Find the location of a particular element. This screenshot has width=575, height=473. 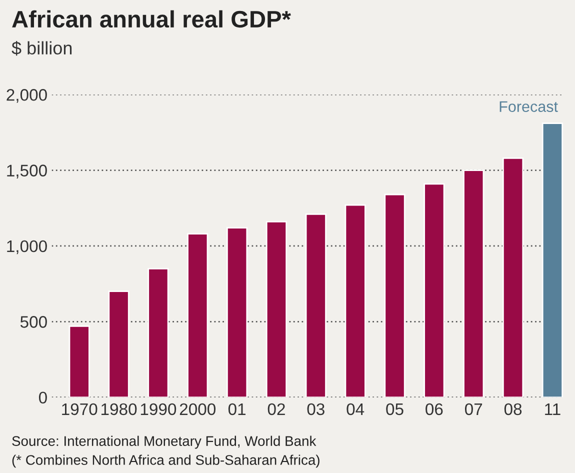

y-tick-label: 500 is located at coordinates (33, 322).